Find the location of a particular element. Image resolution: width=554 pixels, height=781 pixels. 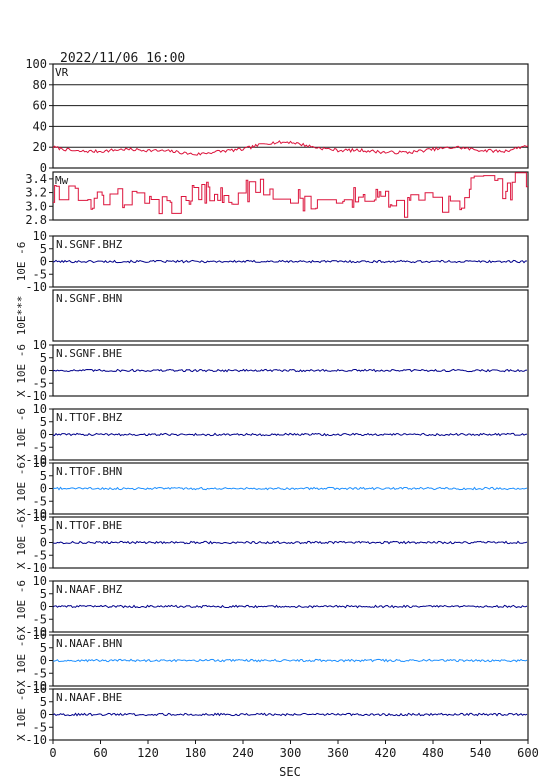

trace-panel-frame-n-ttof-bhz is located at coordinates (290, 434).